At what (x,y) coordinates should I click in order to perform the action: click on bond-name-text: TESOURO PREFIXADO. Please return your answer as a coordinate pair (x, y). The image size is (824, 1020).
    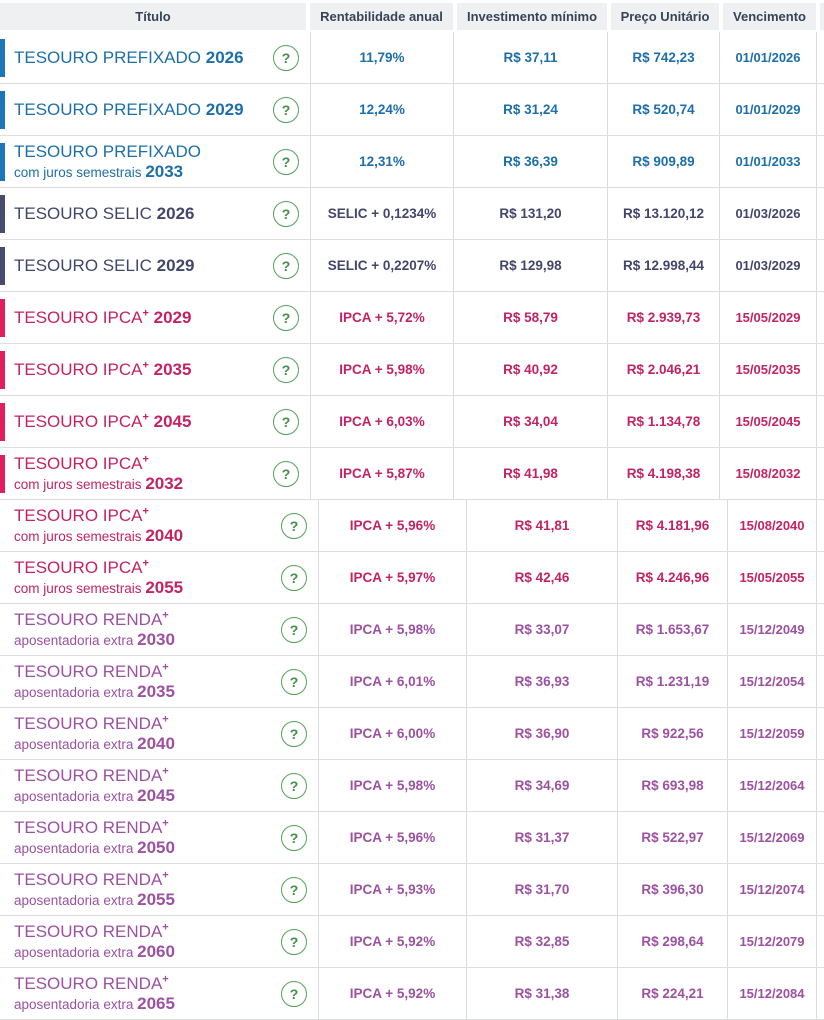
    Looking at the image, I should click on (108, 109).